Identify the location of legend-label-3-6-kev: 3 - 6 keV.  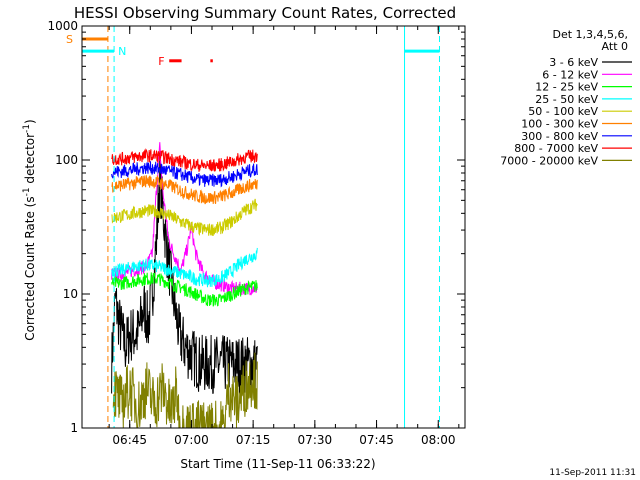
(573, 62).